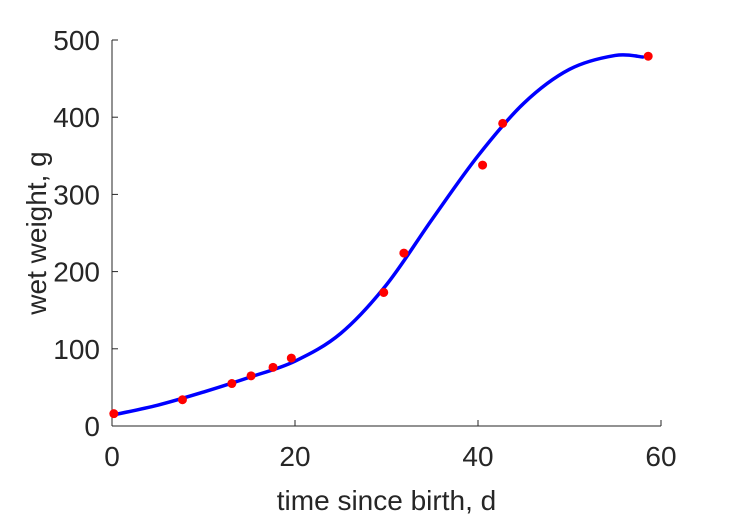 The image size is (729, 521). What do you see at coordinates (112, 456) in the screenshot?
I see `x-tick-label: 0` at bounding box center [112, 456].